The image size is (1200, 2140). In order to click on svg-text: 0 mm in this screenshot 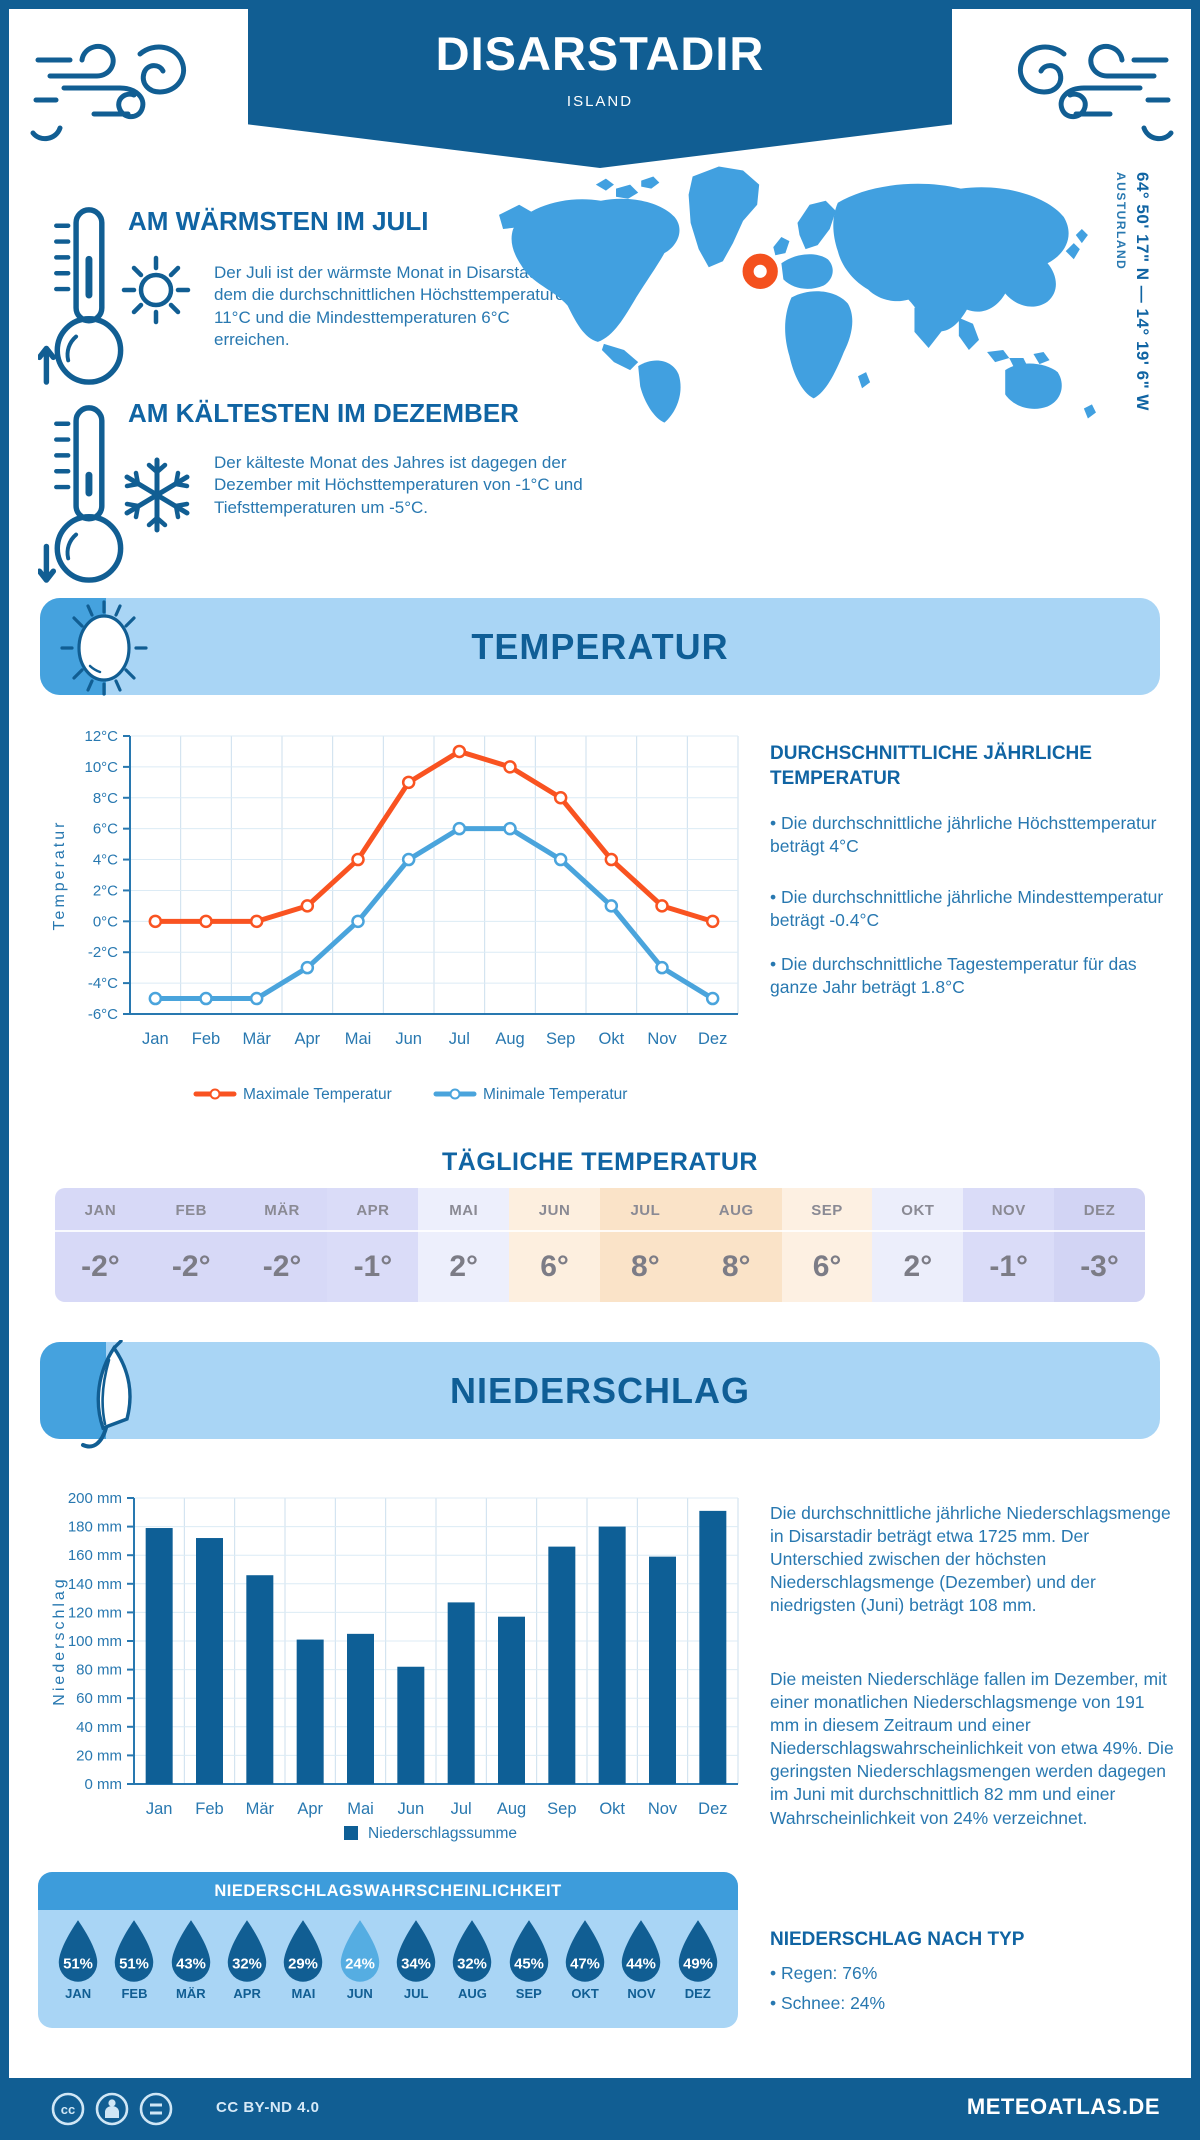, I will do `click(104, 1784)`.